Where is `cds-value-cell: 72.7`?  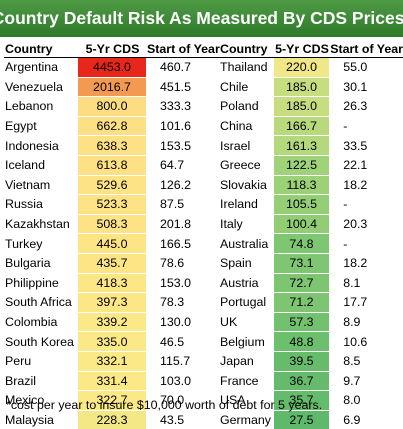
cds-value-cell: 72.7 is located at coordinates (301, 282).